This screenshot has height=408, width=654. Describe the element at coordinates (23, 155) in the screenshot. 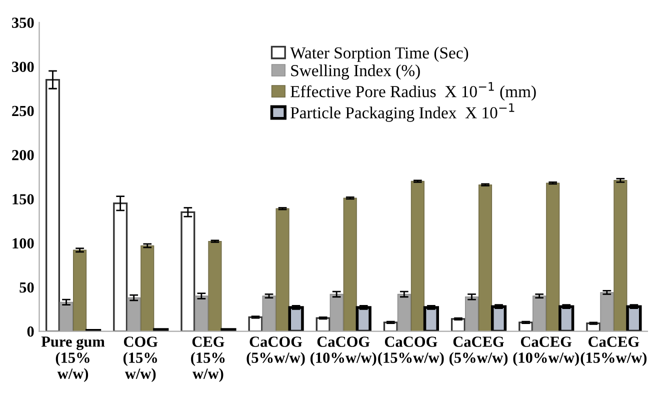

I see `y-tick-label: 200` at that location.